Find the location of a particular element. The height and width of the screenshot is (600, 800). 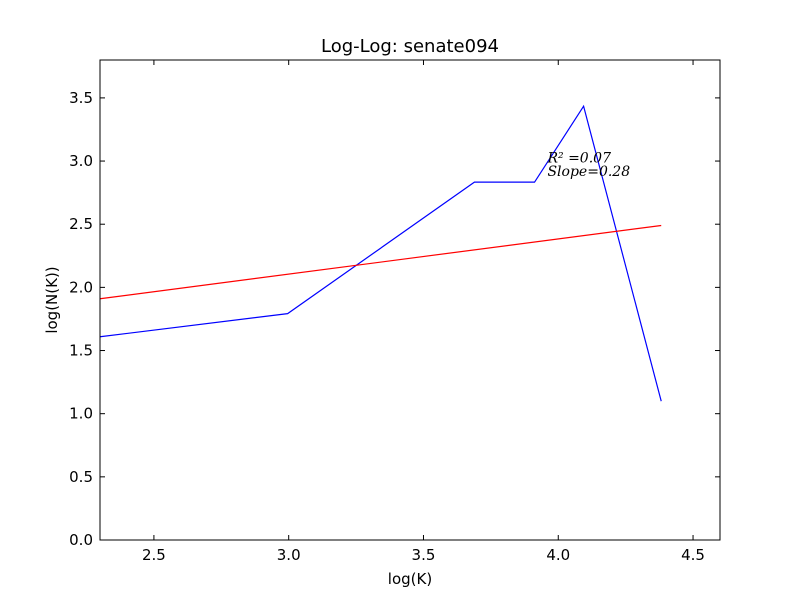

y-tick-label: 0.0 is located at coordinates (81, 540).